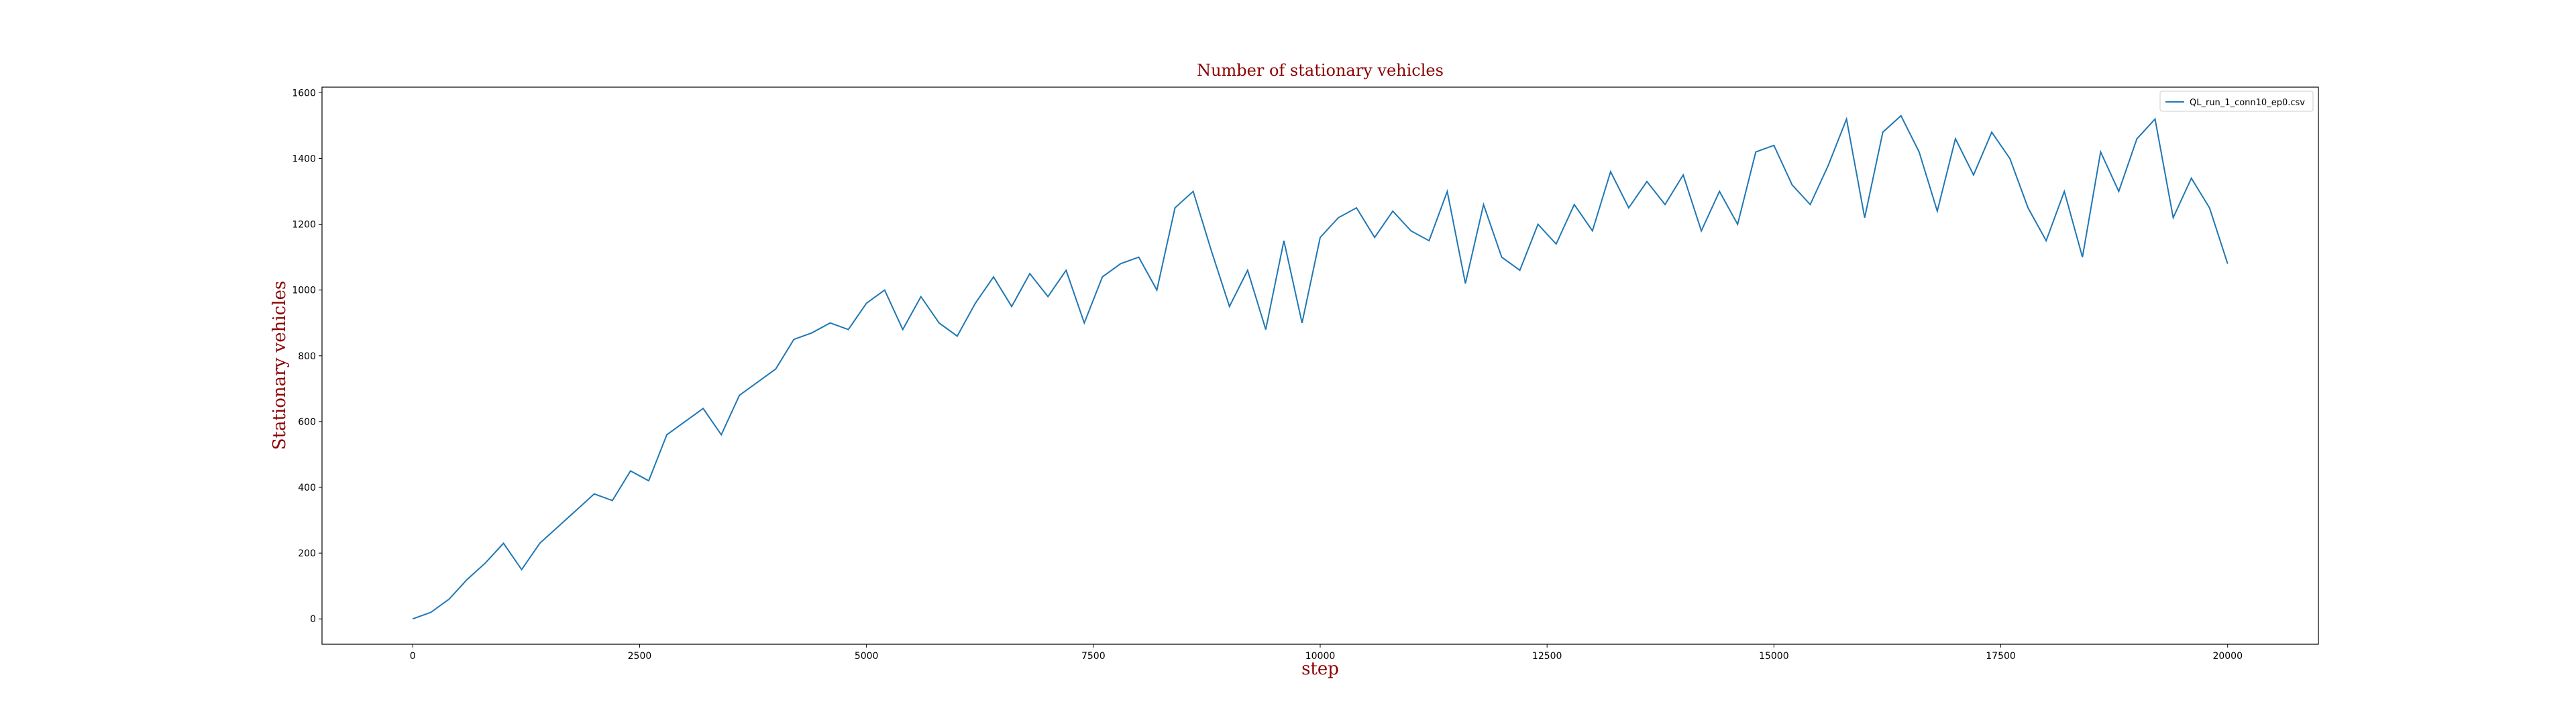 This screenshot has width=2576, height=724. What do you see at coordinates (304, 225) in the screenshot?
I see `y-tick-label: 1200` at bounding box center [304, 225].